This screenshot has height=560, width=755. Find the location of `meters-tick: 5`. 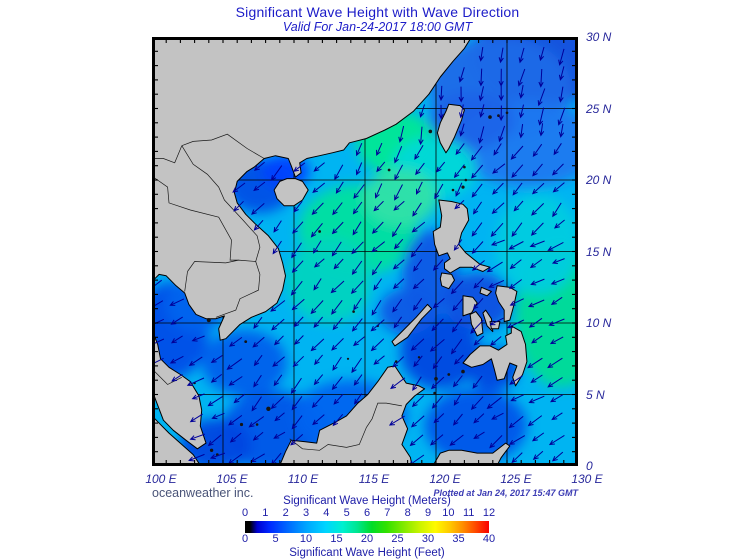

meters-tick: 5 is located at coordinates (346, 513).